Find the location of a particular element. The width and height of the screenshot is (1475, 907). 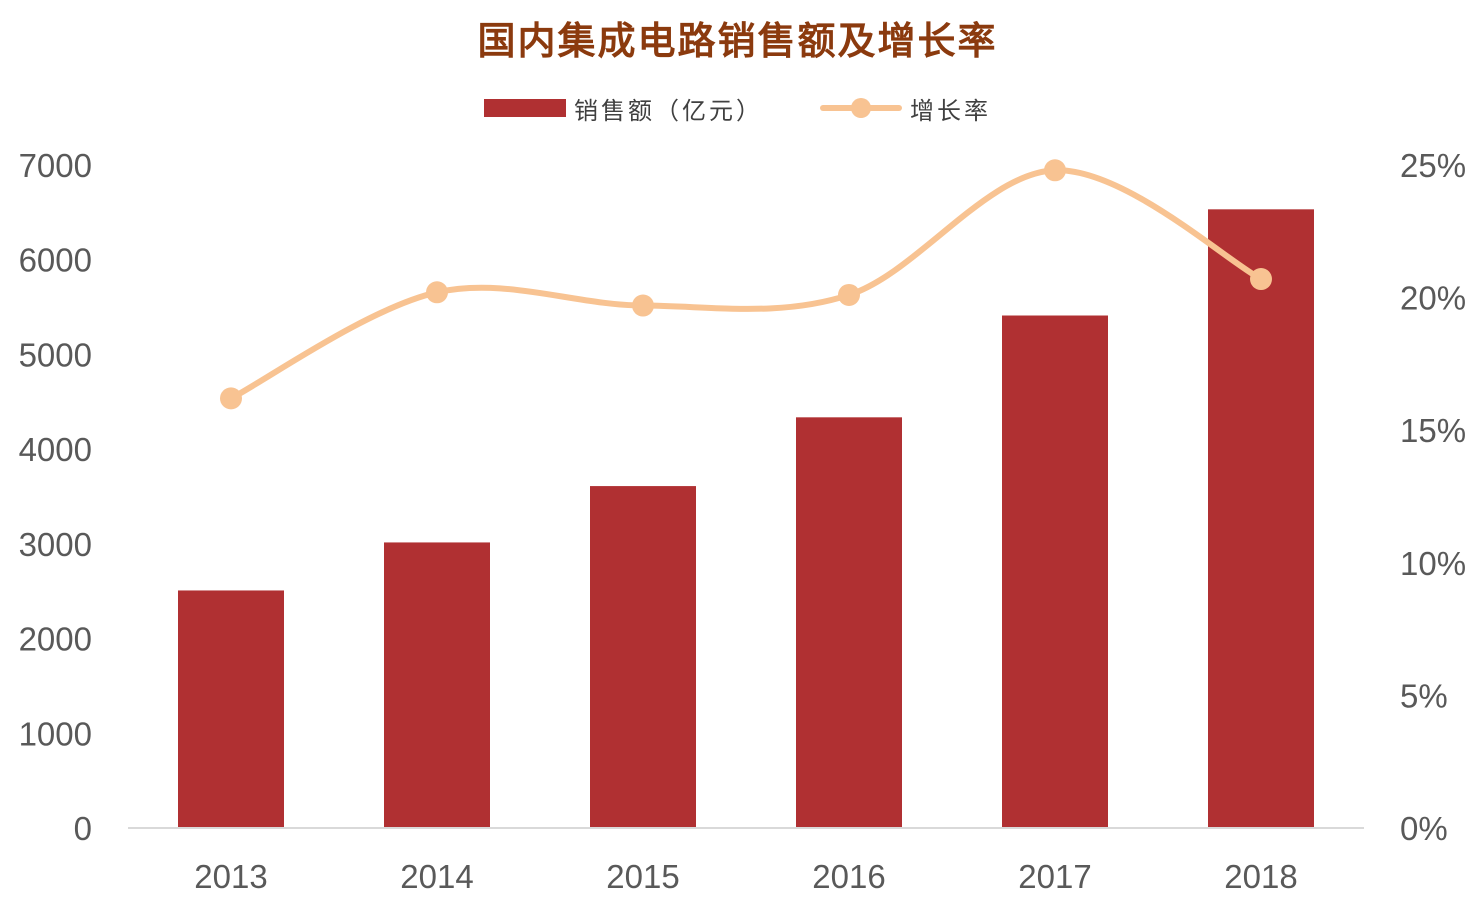

growth-point-2015 is located at coordinates (643, 305).